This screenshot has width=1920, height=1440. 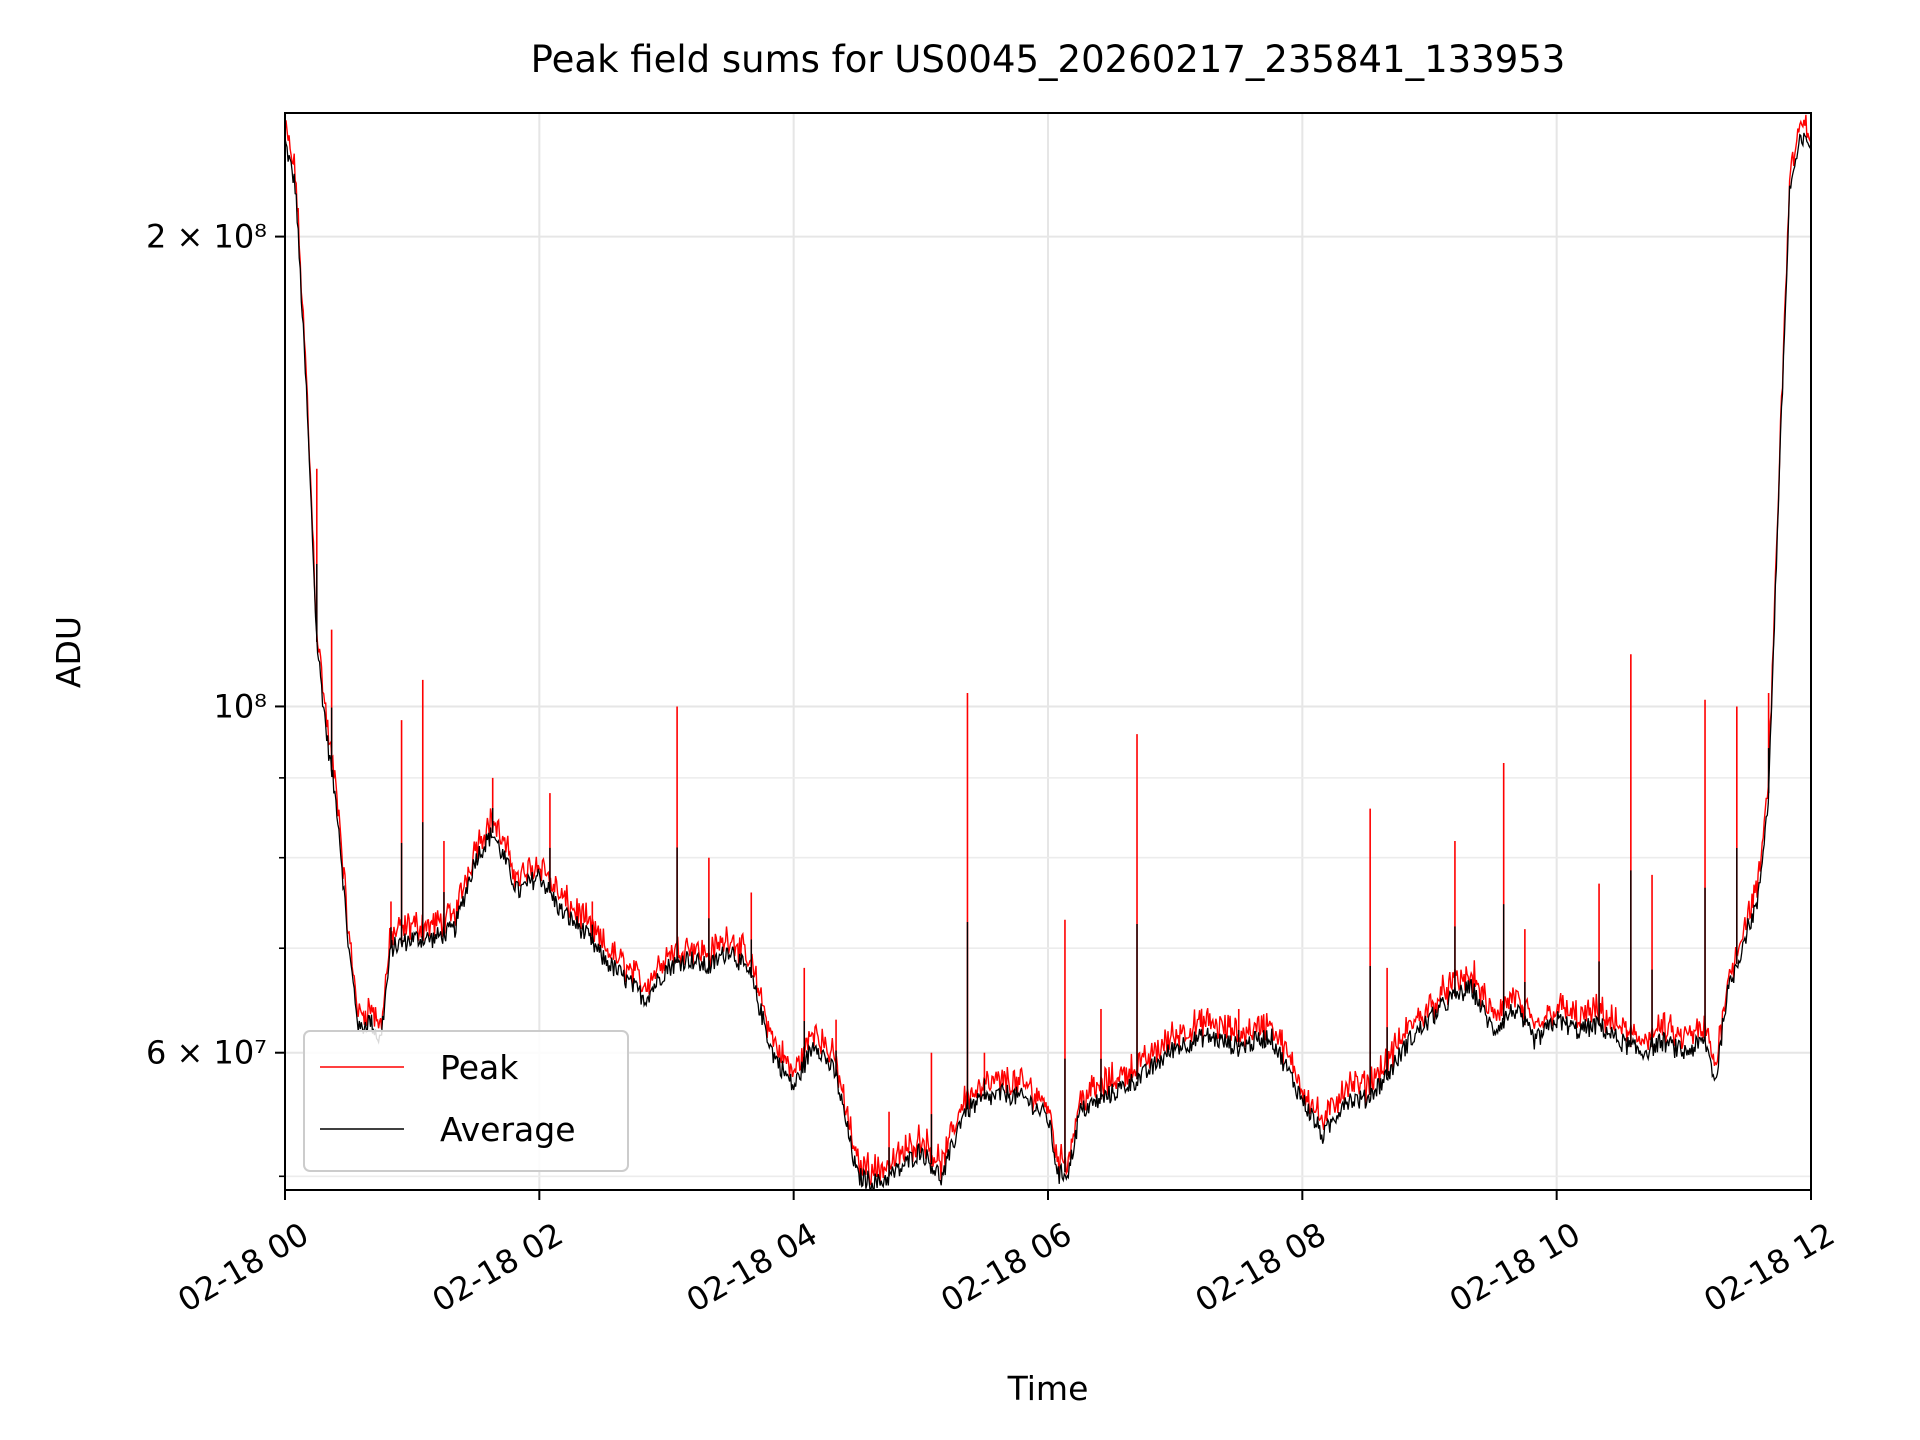 I want to click on y-axis: 6 × 10⁷ 10⁸ 2 × 10⁸, so click(x=215, y=698).